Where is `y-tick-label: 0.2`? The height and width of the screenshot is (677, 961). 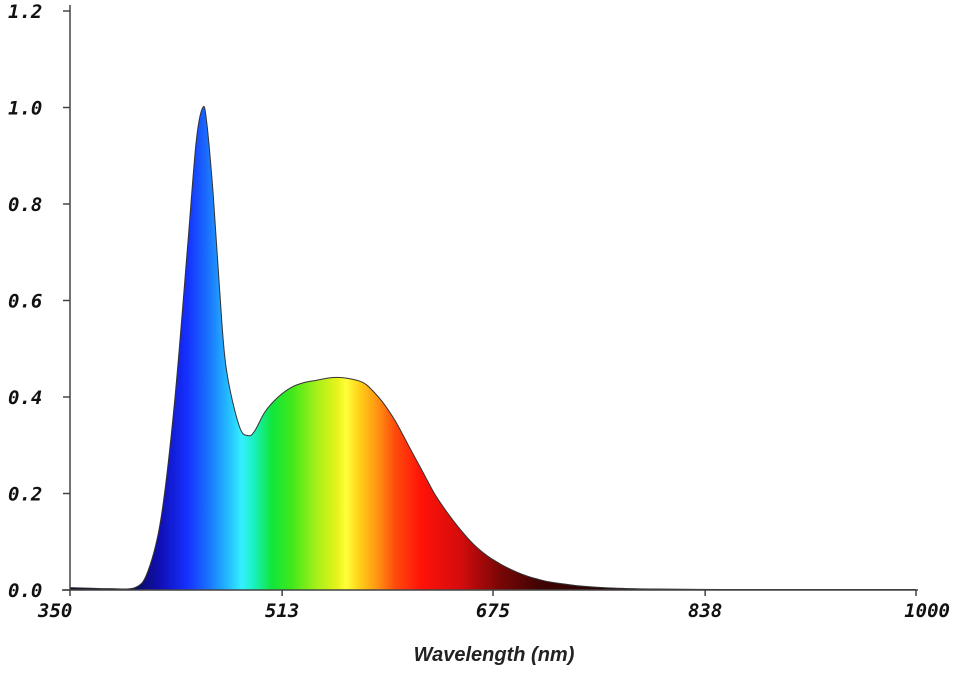 y-tick-label: 0.2 is located at coordinates (25, 495).